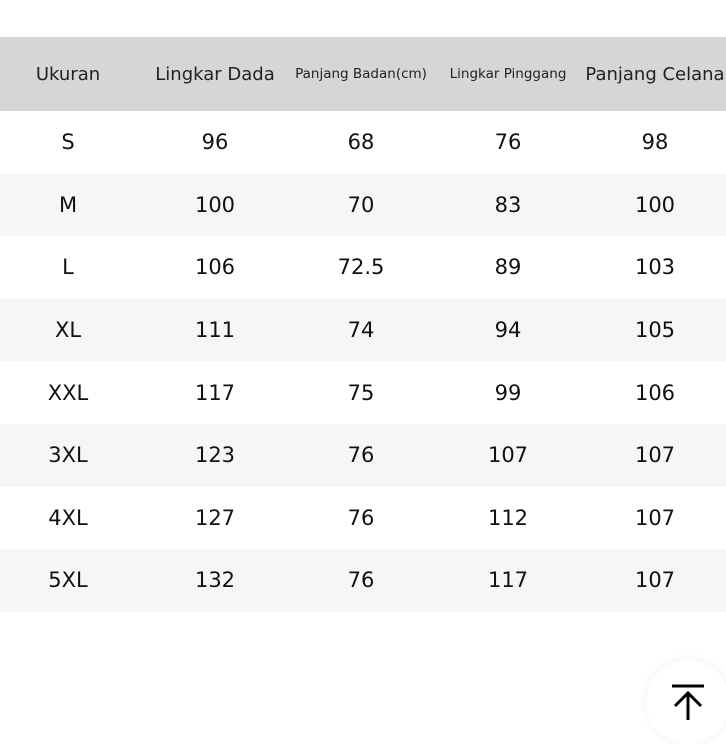 The width and height of the screenshot is (726, 744). I want to click on table-cell: 74, so click(361, 330).